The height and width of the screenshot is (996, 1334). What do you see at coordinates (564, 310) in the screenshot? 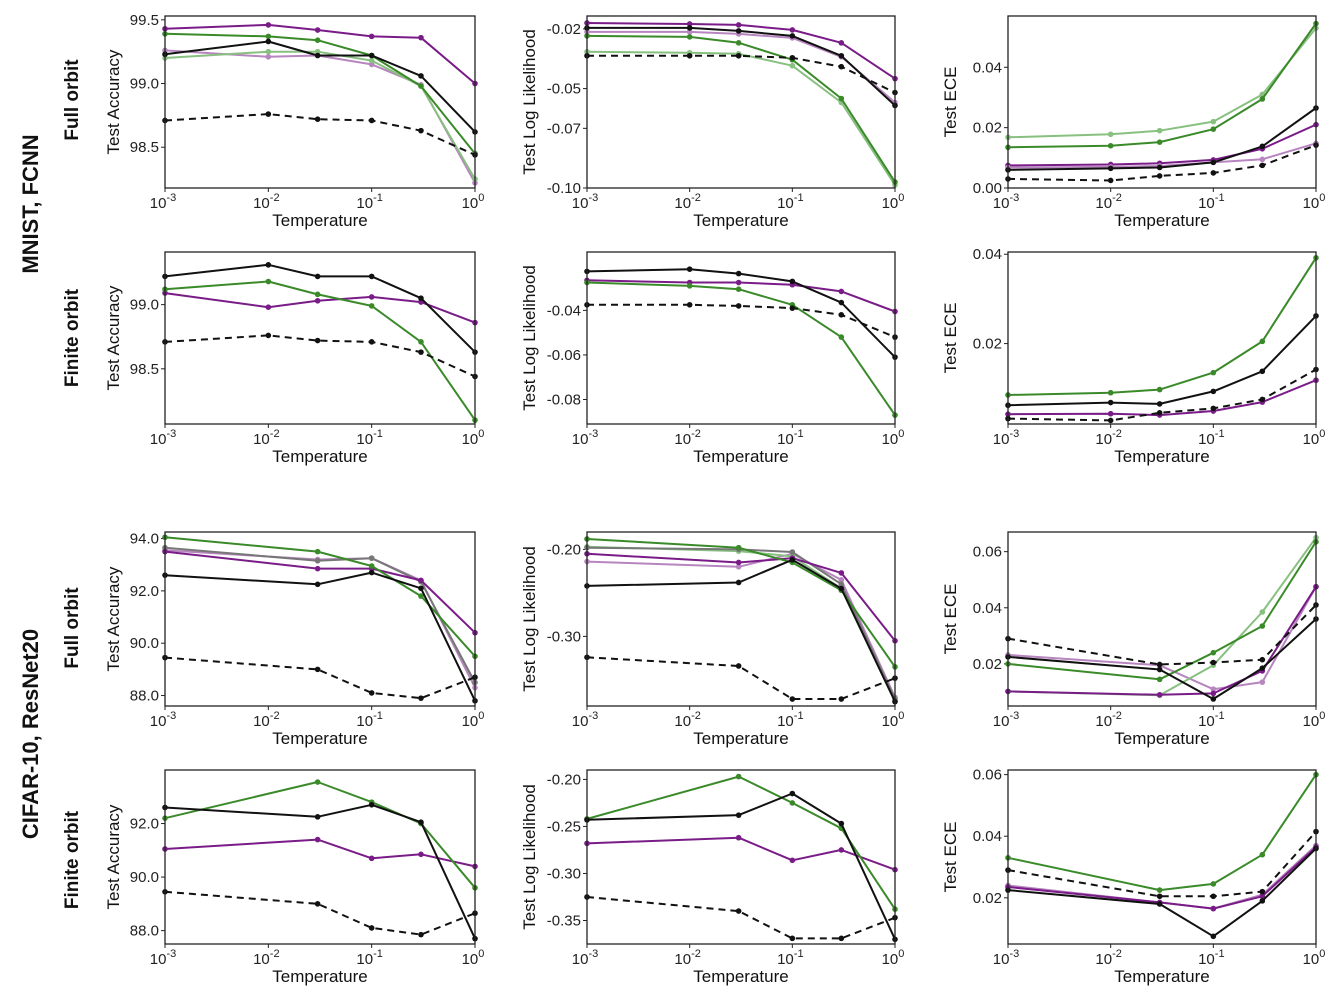
I see `y-tick-label: -0.04` at bounding box center [564, 310].